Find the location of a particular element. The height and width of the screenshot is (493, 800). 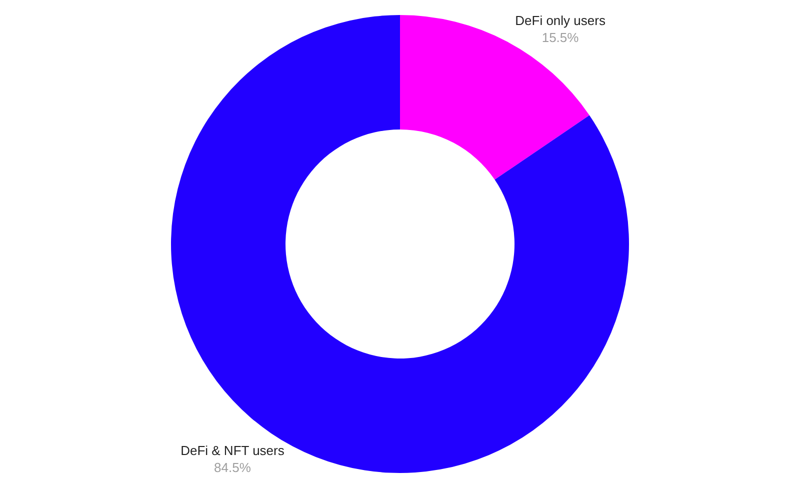

data-label: 15.5% is located at coordinates (561, 38).